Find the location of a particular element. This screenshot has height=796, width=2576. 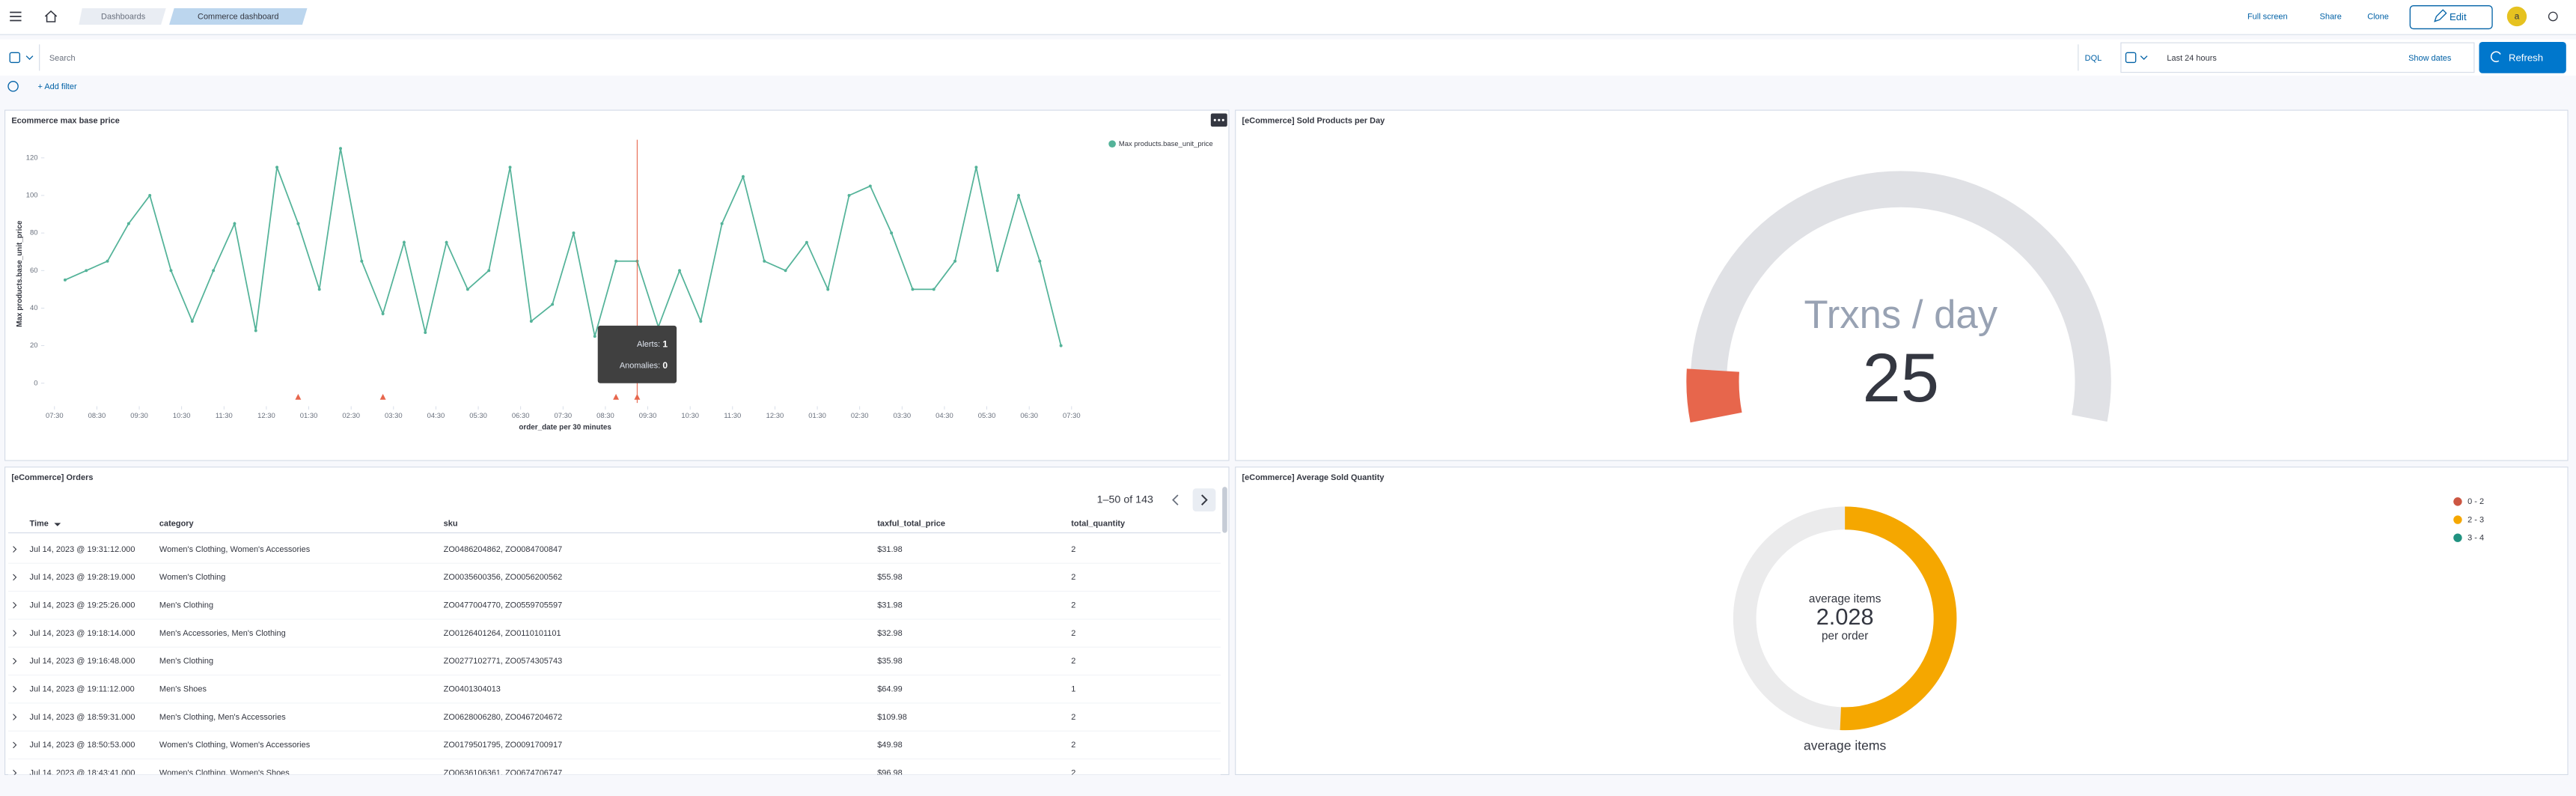

breadcrumb: Dashboards is located at coordinates (124, 17).